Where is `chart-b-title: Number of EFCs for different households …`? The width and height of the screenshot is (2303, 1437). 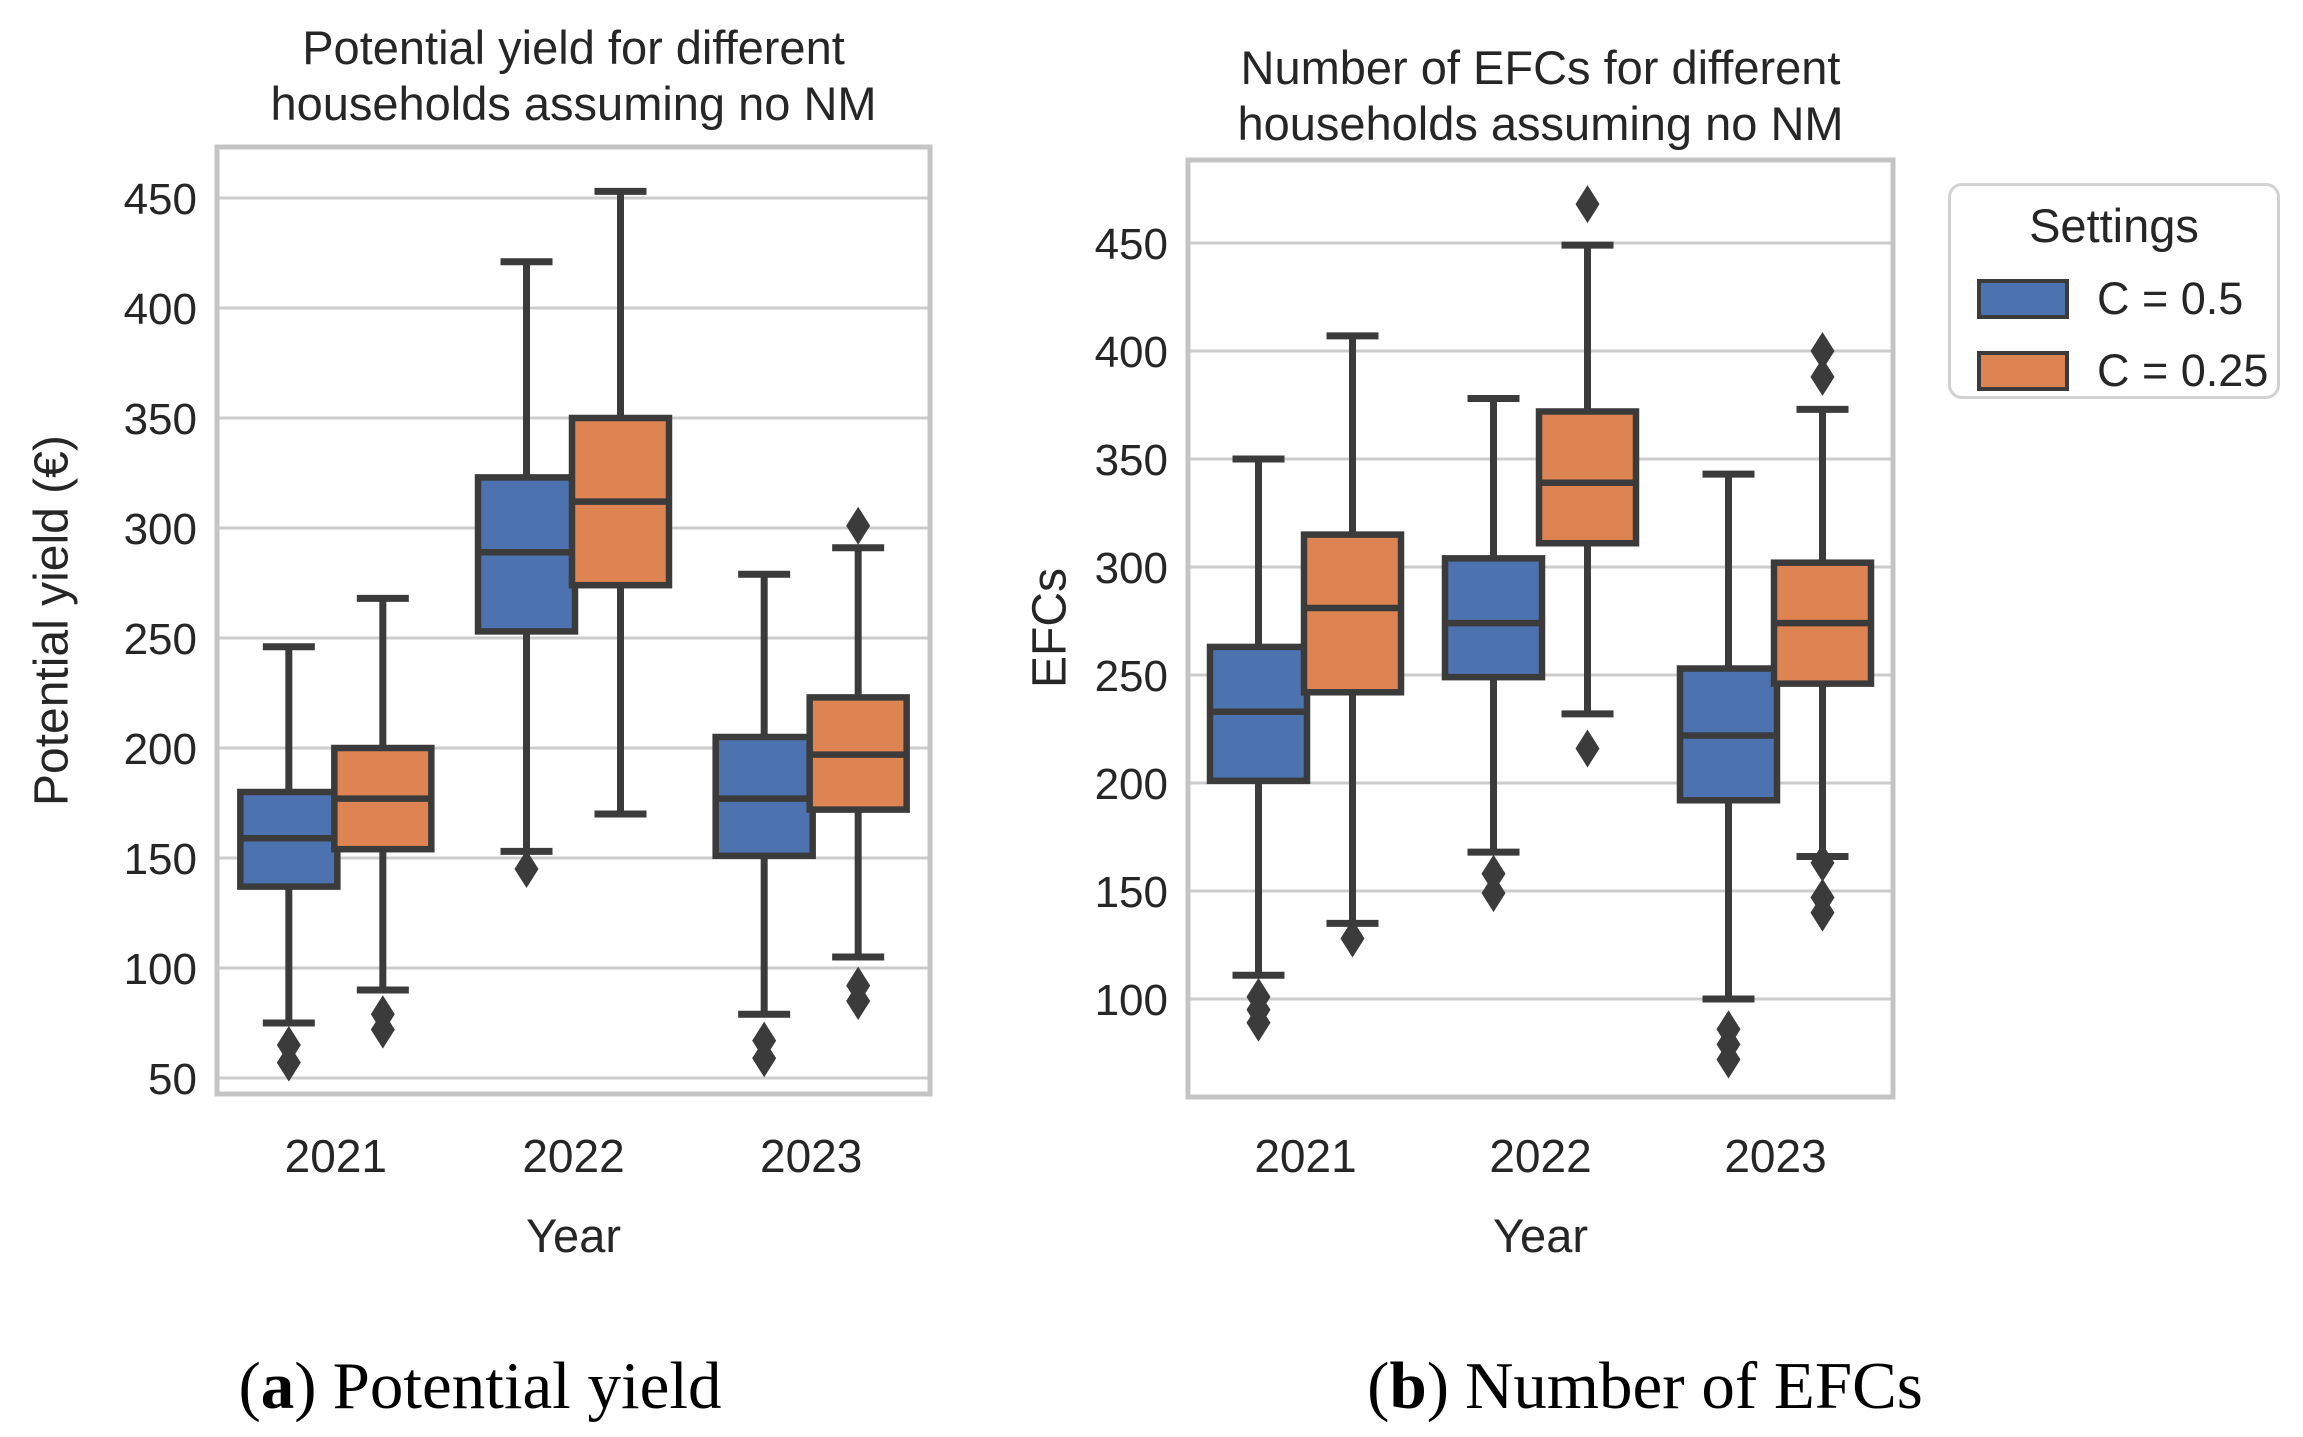 chart-b-title: Number of EFCs for different households … is located at coordinates (1540, 96).